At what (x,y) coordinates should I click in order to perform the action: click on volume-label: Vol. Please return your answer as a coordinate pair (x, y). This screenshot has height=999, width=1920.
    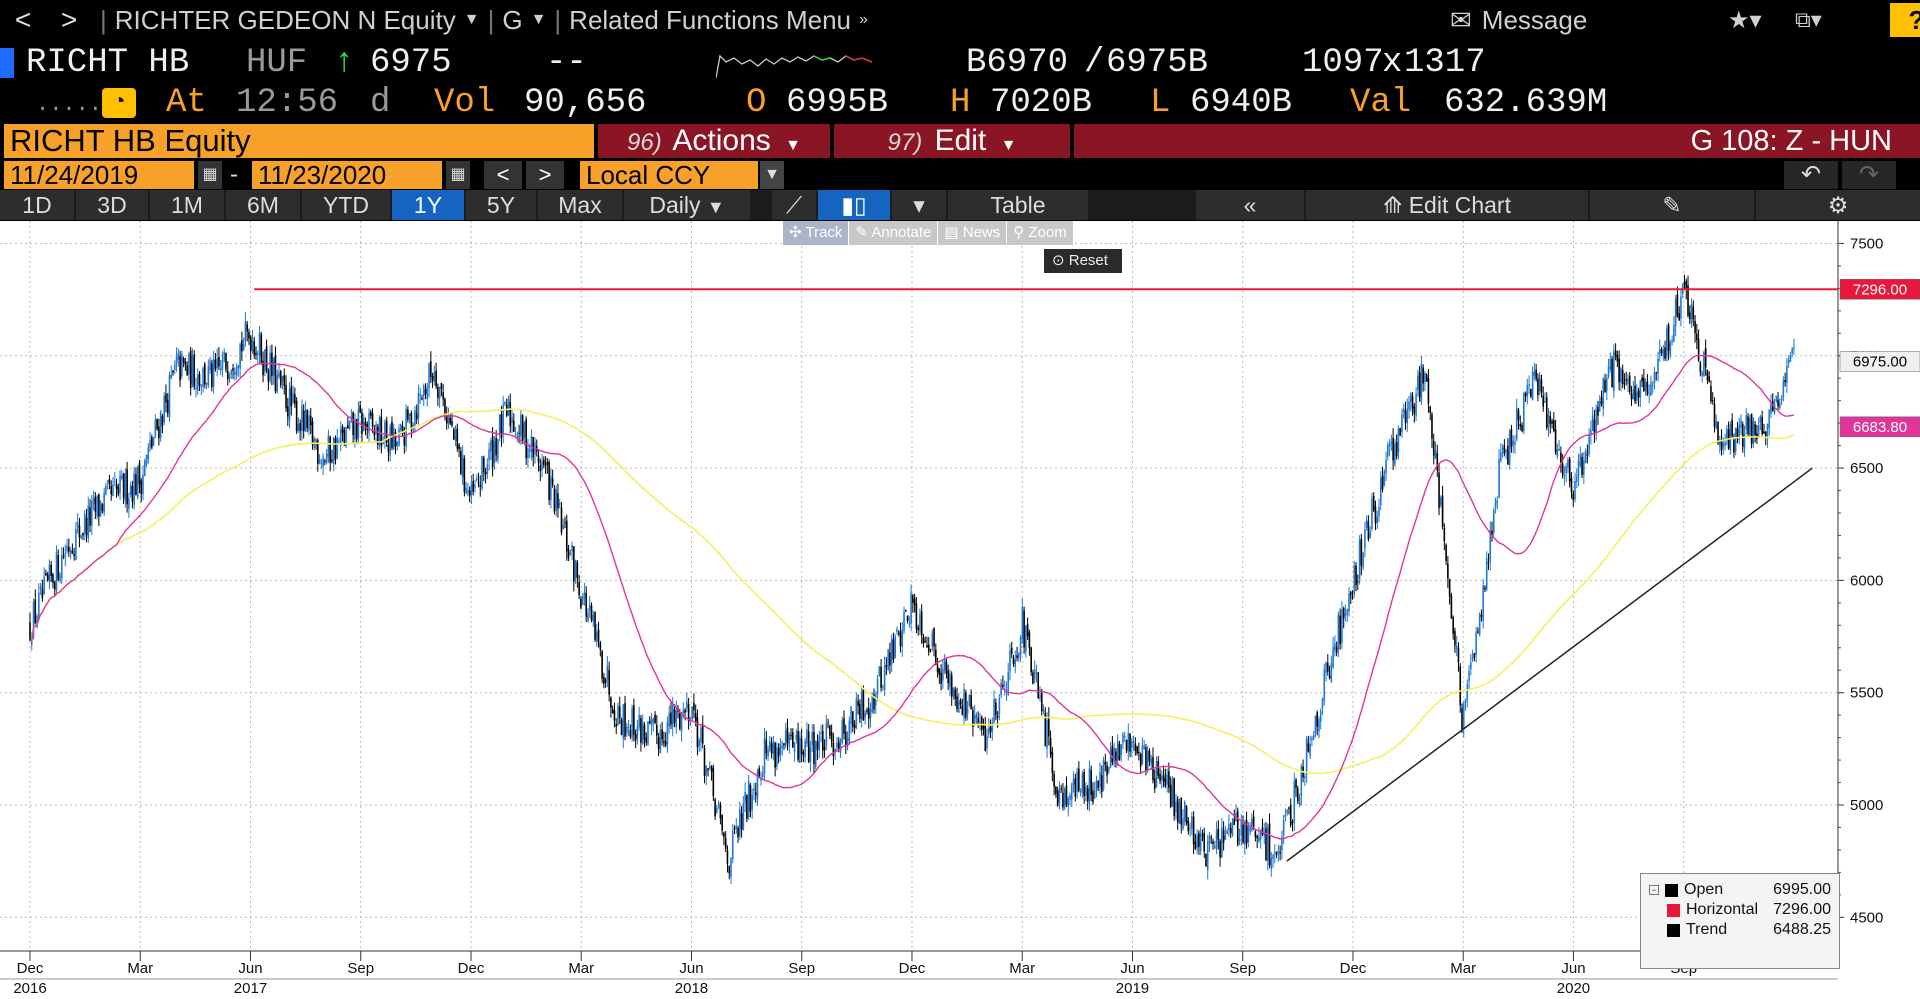
    Looking at the image, I should click on (465, 103).